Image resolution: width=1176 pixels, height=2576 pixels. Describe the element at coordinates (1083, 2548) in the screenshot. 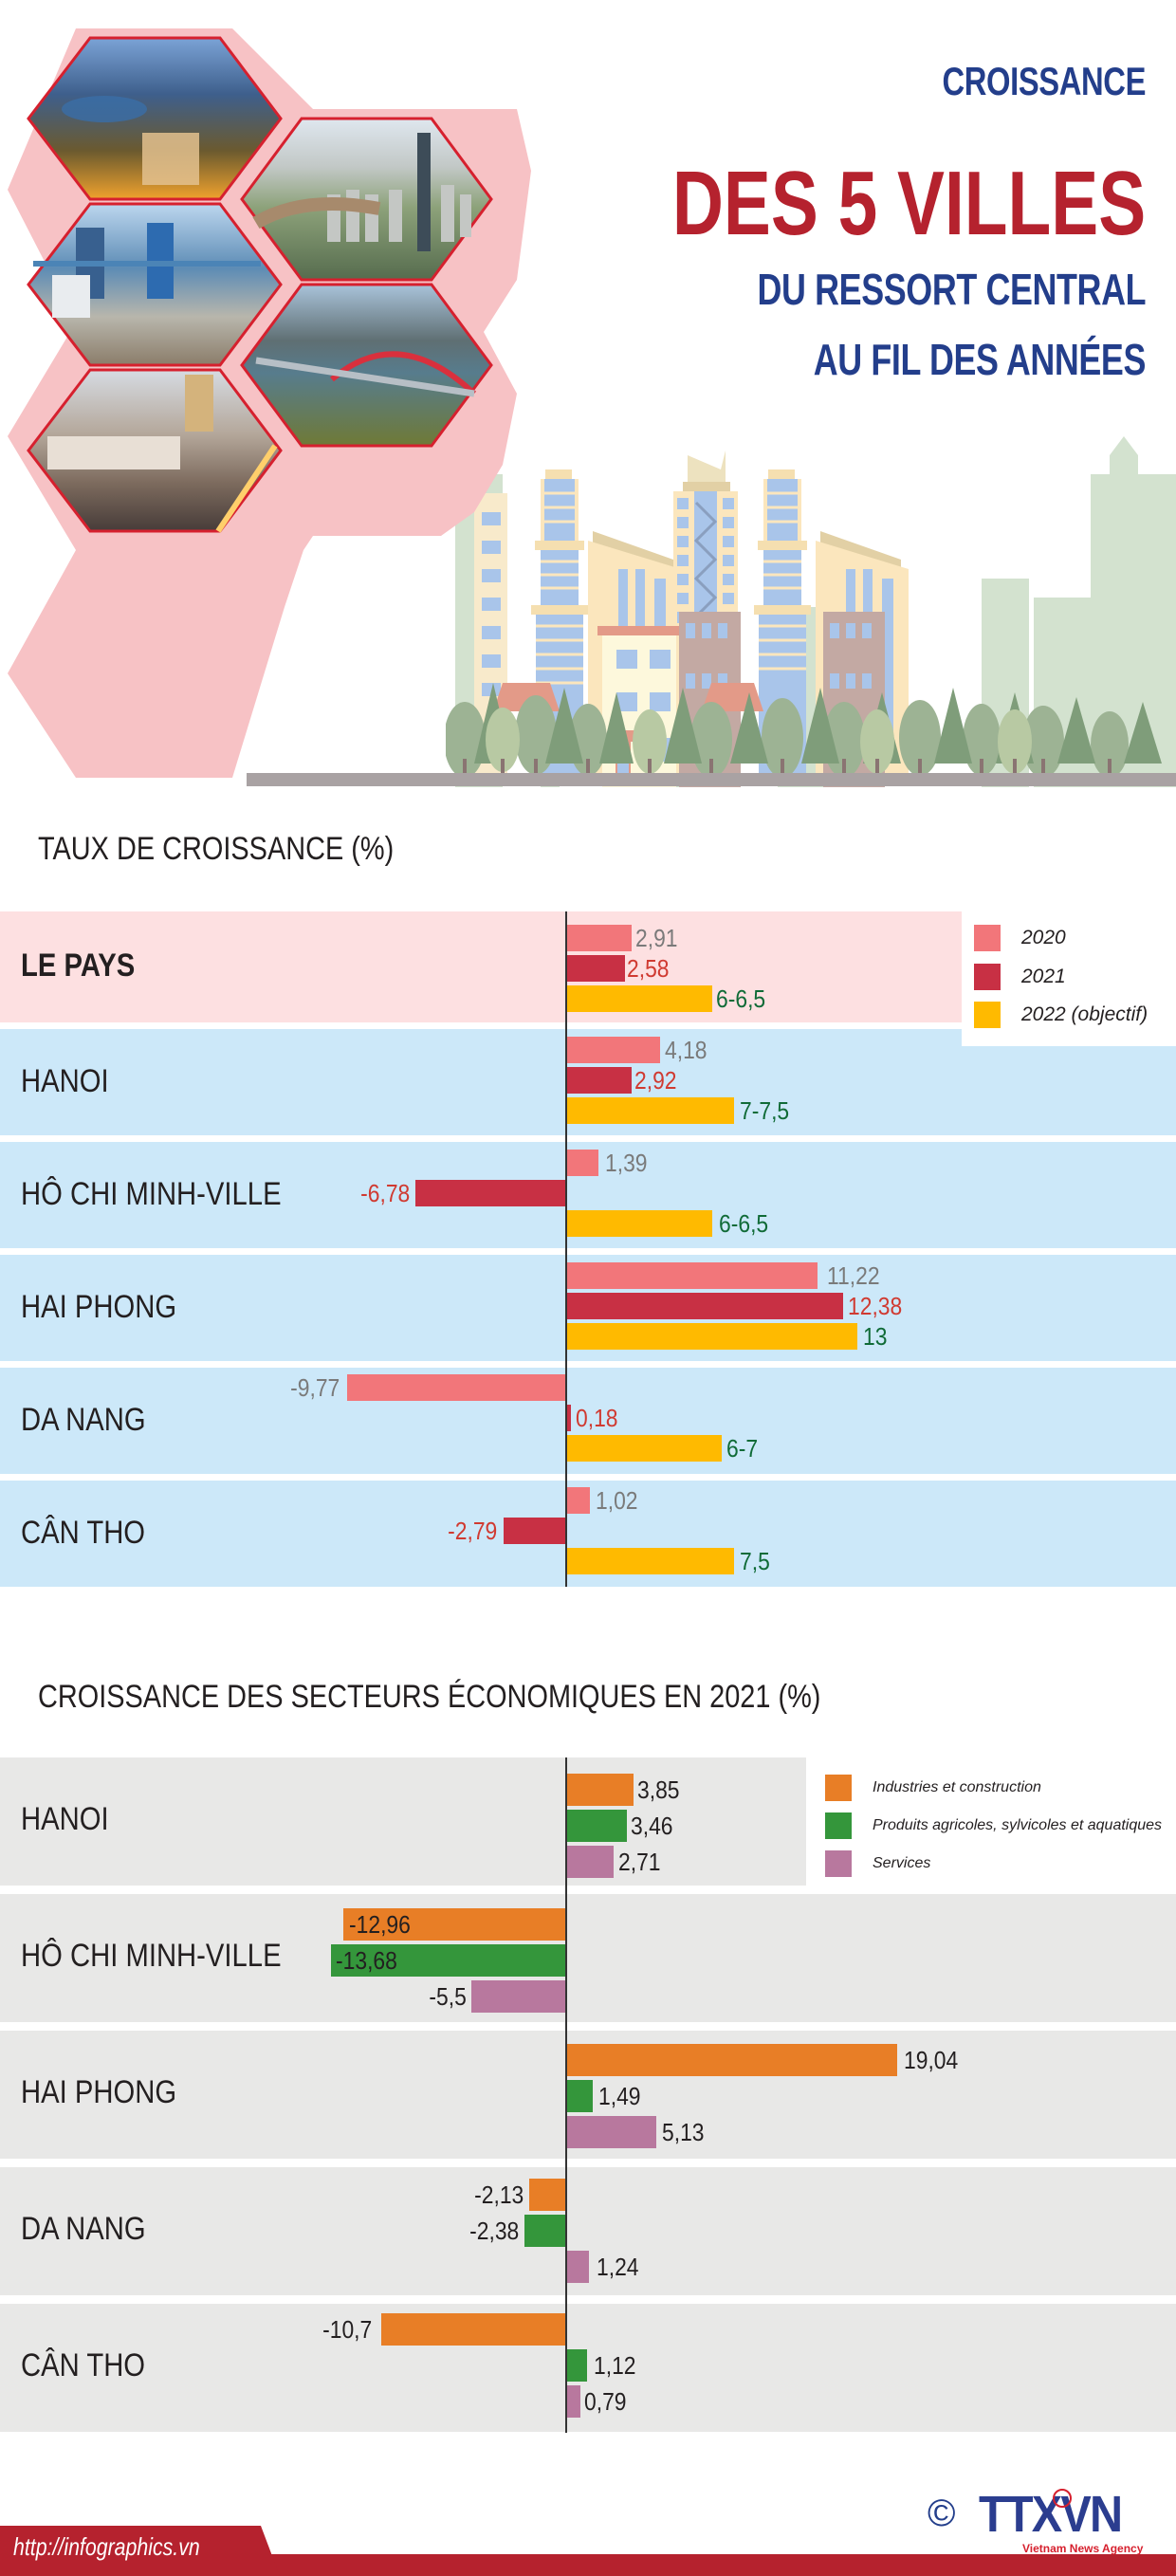

I see `logo-subtitle: Vietnam News Agency` at that location.